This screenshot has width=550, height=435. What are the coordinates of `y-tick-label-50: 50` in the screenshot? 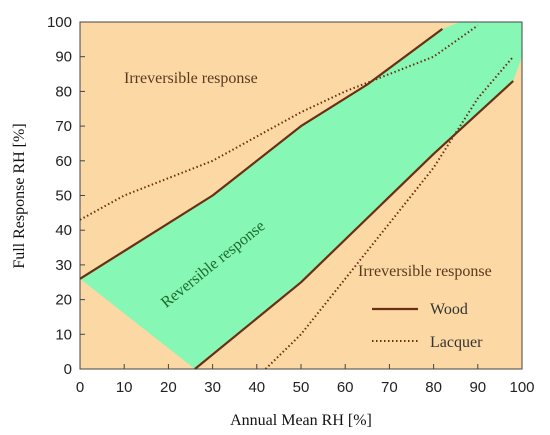 It's located at (63, 196).